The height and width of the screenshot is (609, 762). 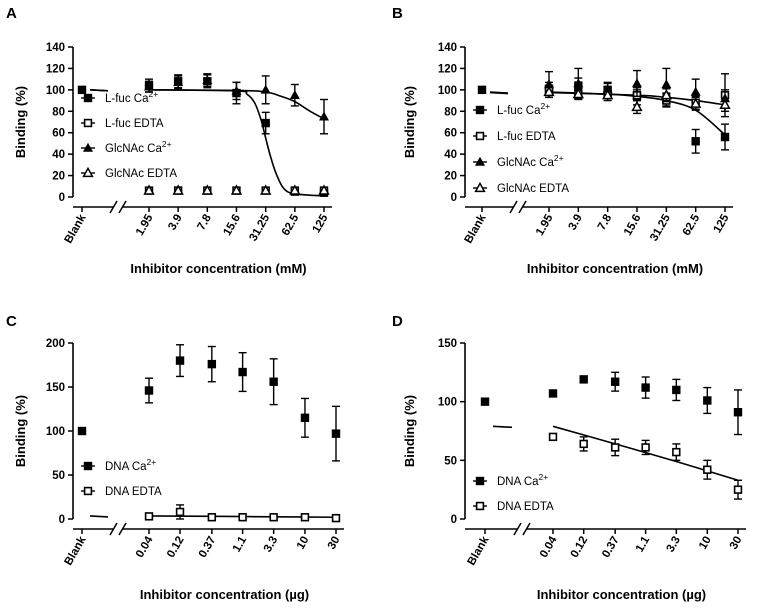 What do you see at coordinates (476, 229) in the screenshot?
I see `x-tick-label: Blank` at bounding box center [476, 229].